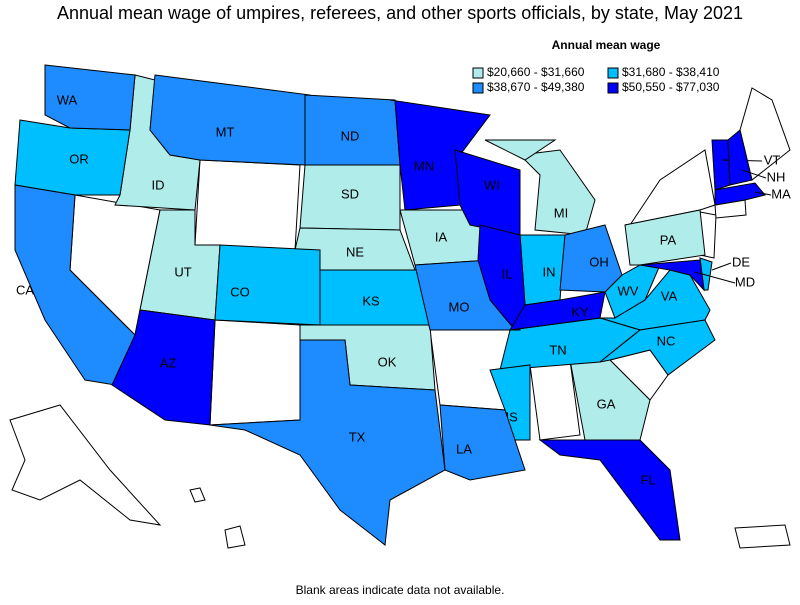  I want to click on legend-label: $31,680 - $38,410, so click(671, 72).